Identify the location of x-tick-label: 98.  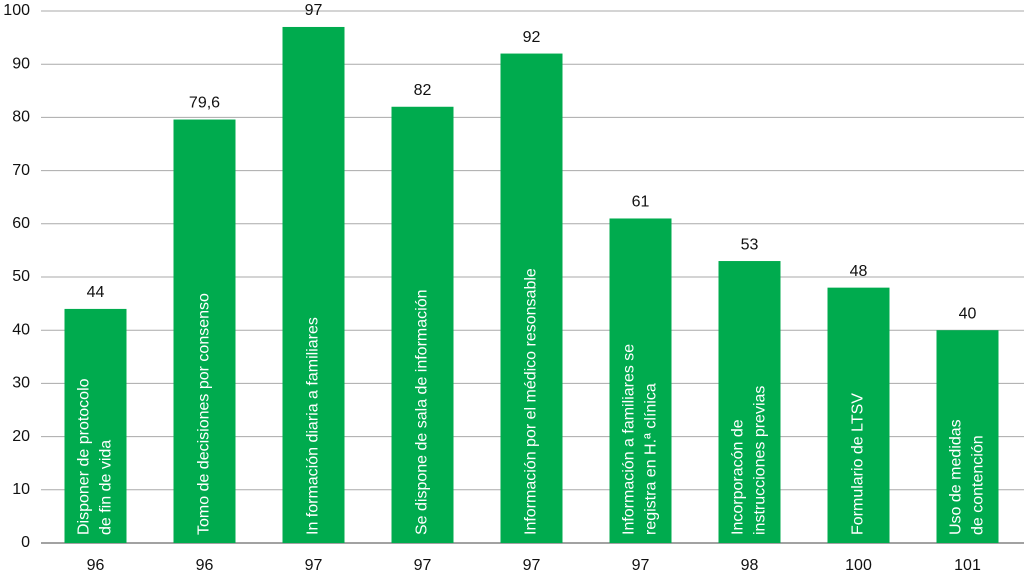
(750, 565).